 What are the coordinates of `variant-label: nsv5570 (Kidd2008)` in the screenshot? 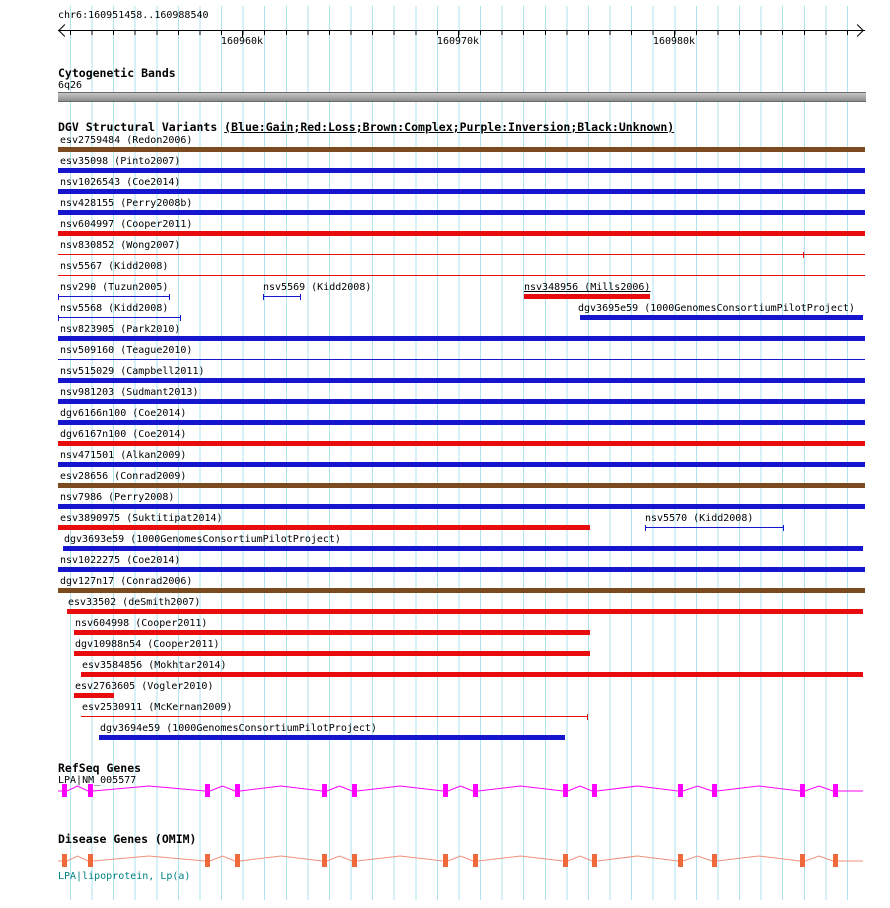 It's located at (699, 518).